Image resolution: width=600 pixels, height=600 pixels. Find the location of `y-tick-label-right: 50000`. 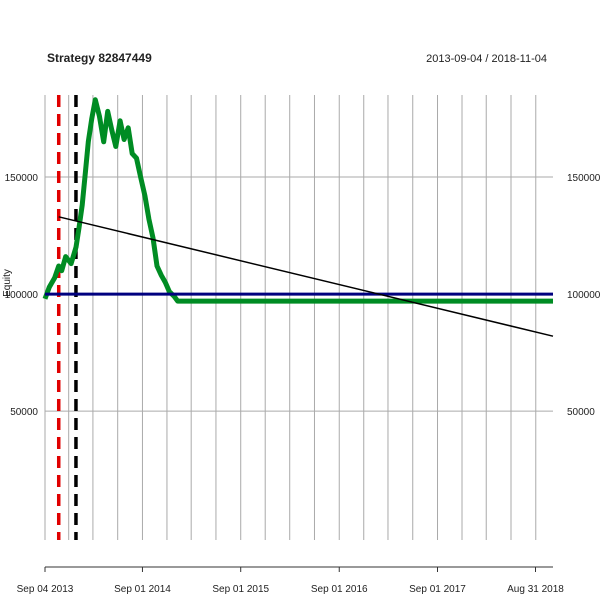

y-tick-label-right: 50000 is located at coordinates (581, 412).